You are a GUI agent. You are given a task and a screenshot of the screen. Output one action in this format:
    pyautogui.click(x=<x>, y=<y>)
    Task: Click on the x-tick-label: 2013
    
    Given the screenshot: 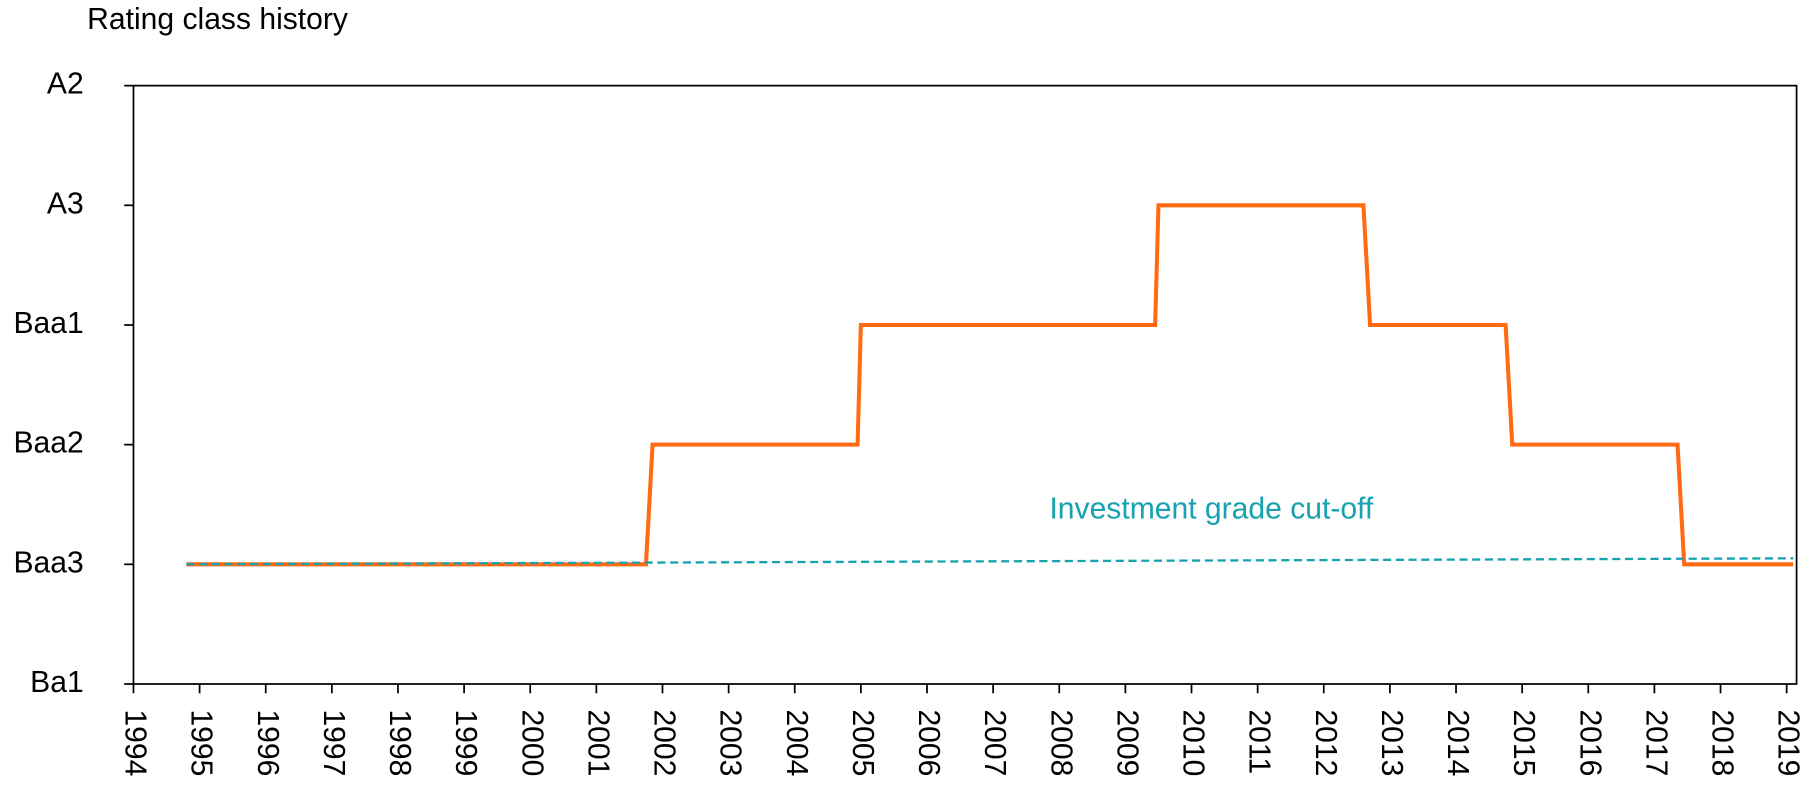 What is the action you would take?
    pyautogui.click(x=1391, y=742)
    